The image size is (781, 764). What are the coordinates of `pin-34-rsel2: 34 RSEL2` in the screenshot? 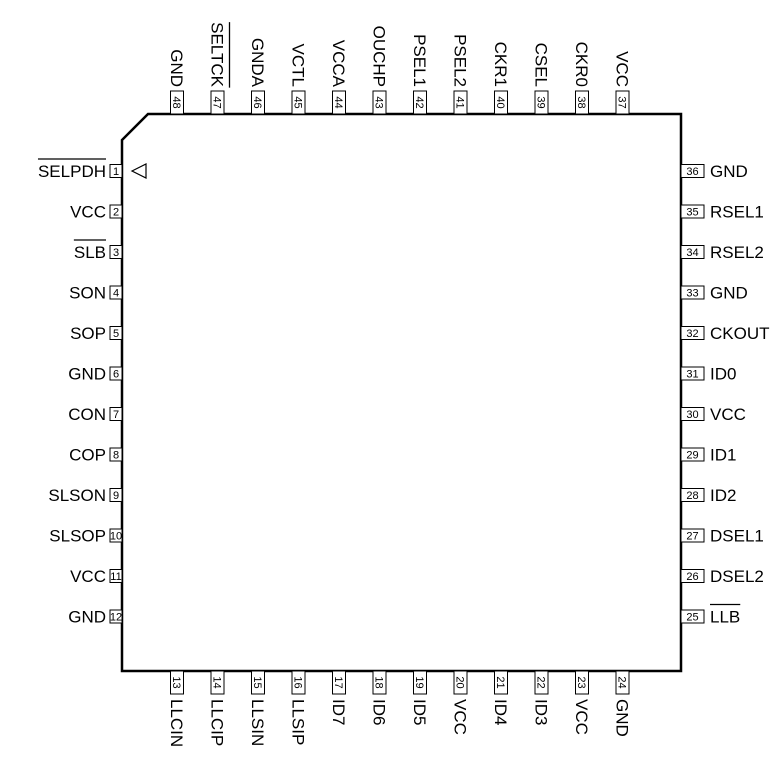 It's located at (722, 252).